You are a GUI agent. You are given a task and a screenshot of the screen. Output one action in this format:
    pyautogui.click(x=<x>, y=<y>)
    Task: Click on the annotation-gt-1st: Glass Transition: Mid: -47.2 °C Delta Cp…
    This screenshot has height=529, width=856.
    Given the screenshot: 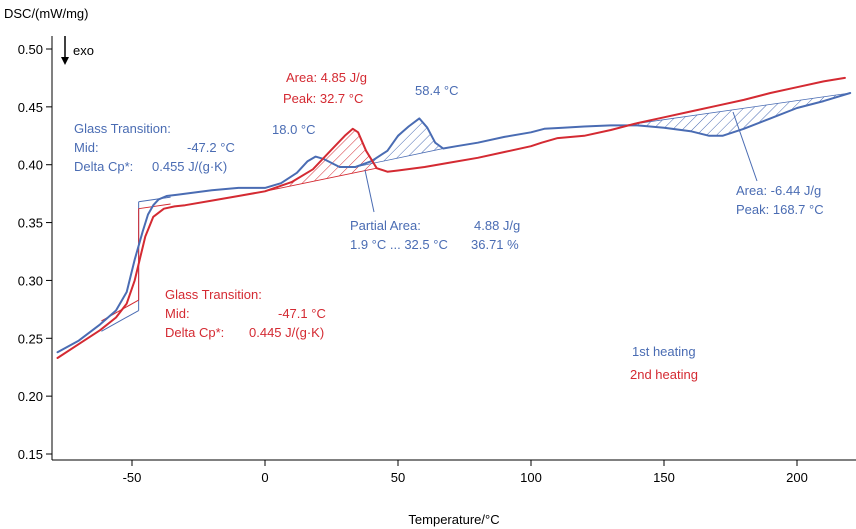 What is the action you would take?
    pyautogui.click(x=154, y=147)
    